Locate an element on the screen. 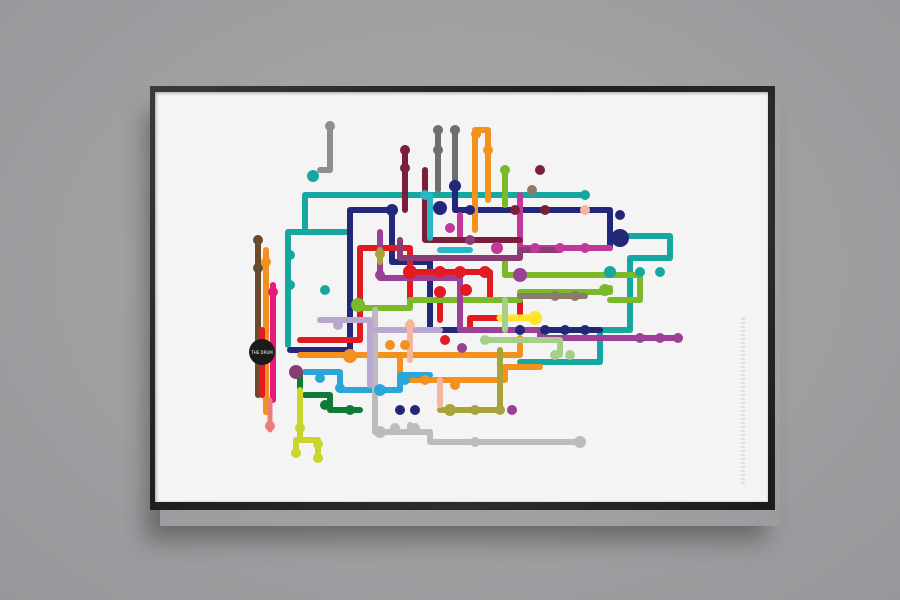 Image resolution: width=900 pixels, height=600 pixels. line-lightgreen is located at coordinates (525, 327).